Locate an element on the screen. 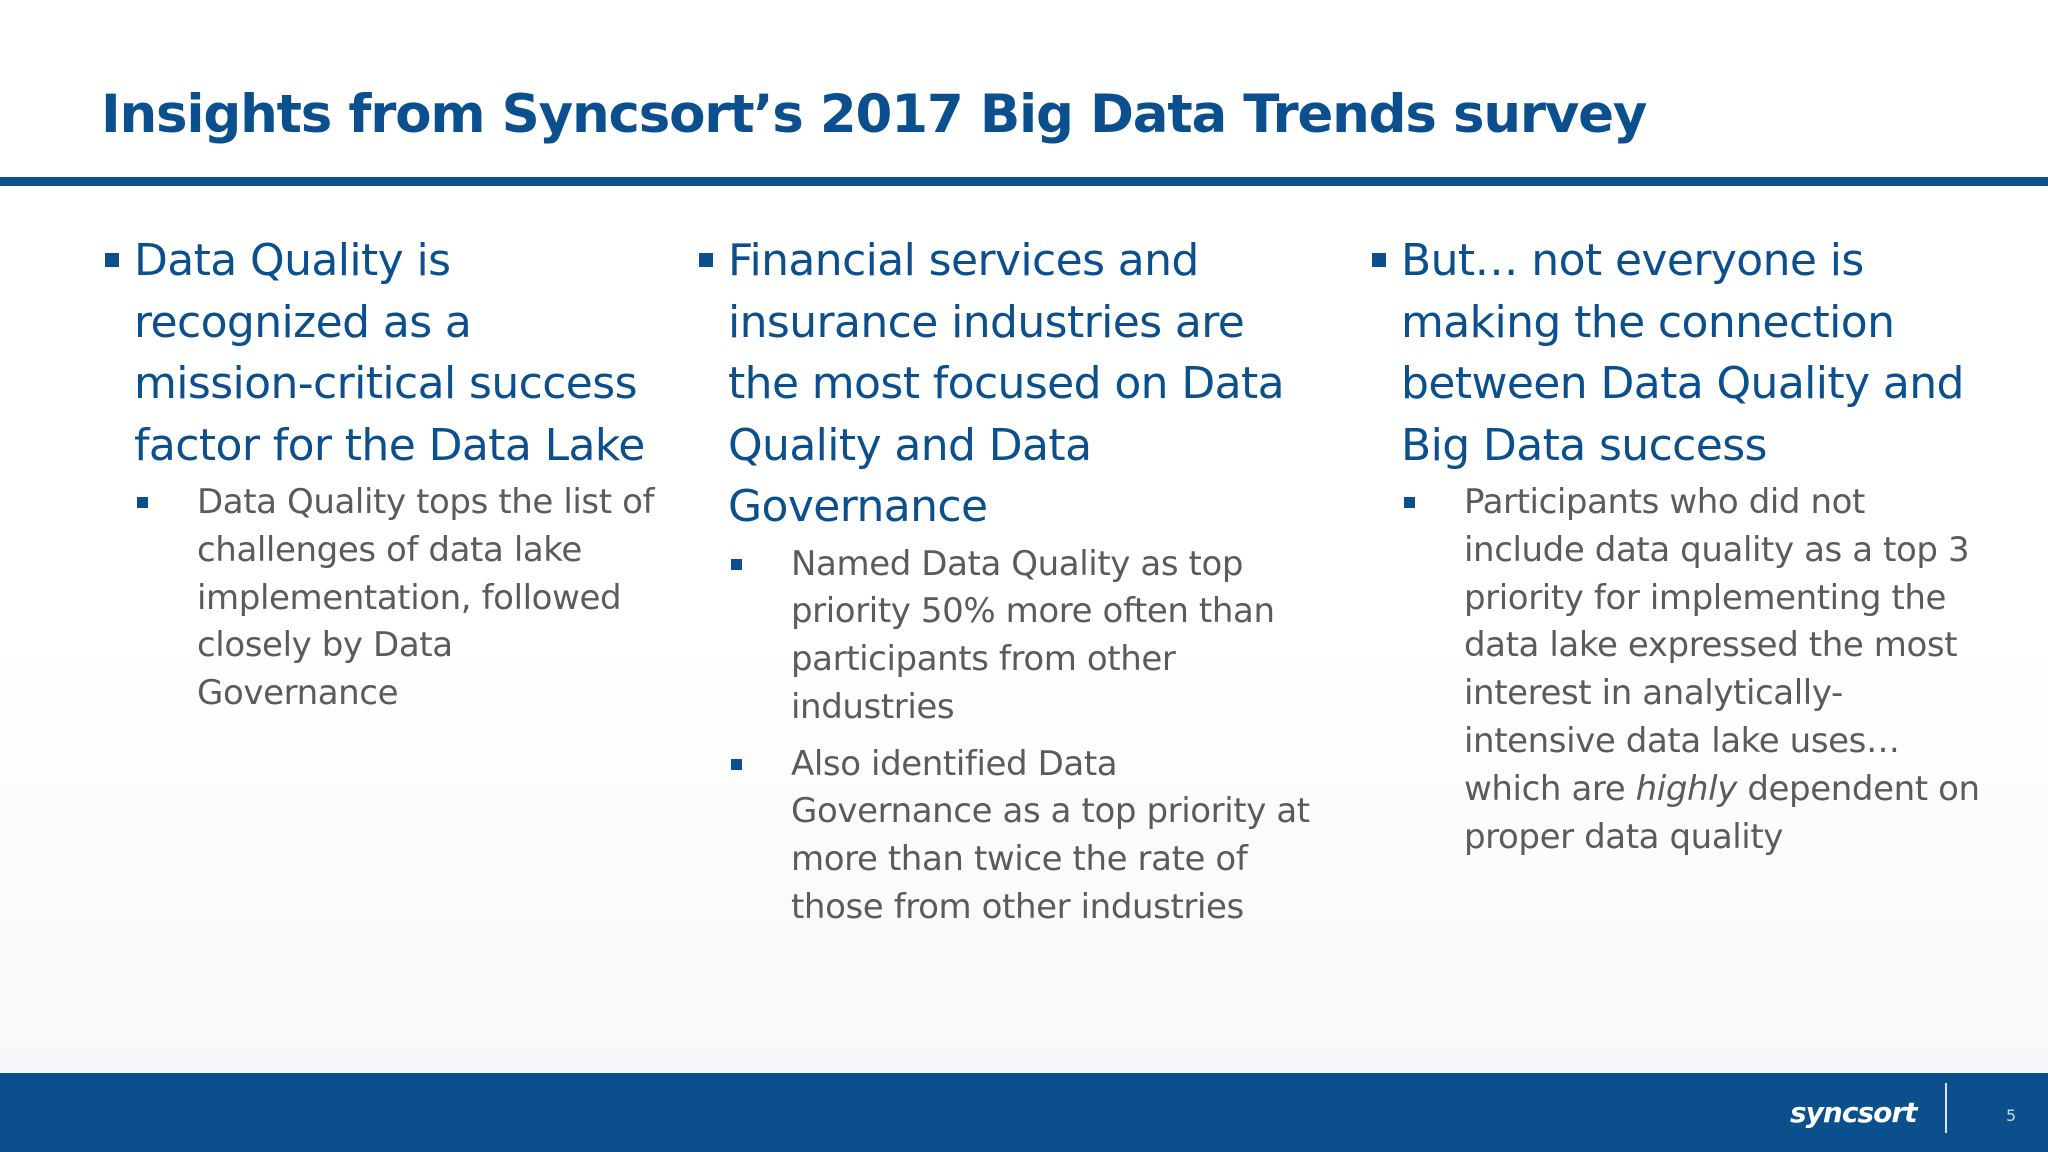 The image size is (2048, 1152). footer-bar is located at coordinates (1024, 1112).